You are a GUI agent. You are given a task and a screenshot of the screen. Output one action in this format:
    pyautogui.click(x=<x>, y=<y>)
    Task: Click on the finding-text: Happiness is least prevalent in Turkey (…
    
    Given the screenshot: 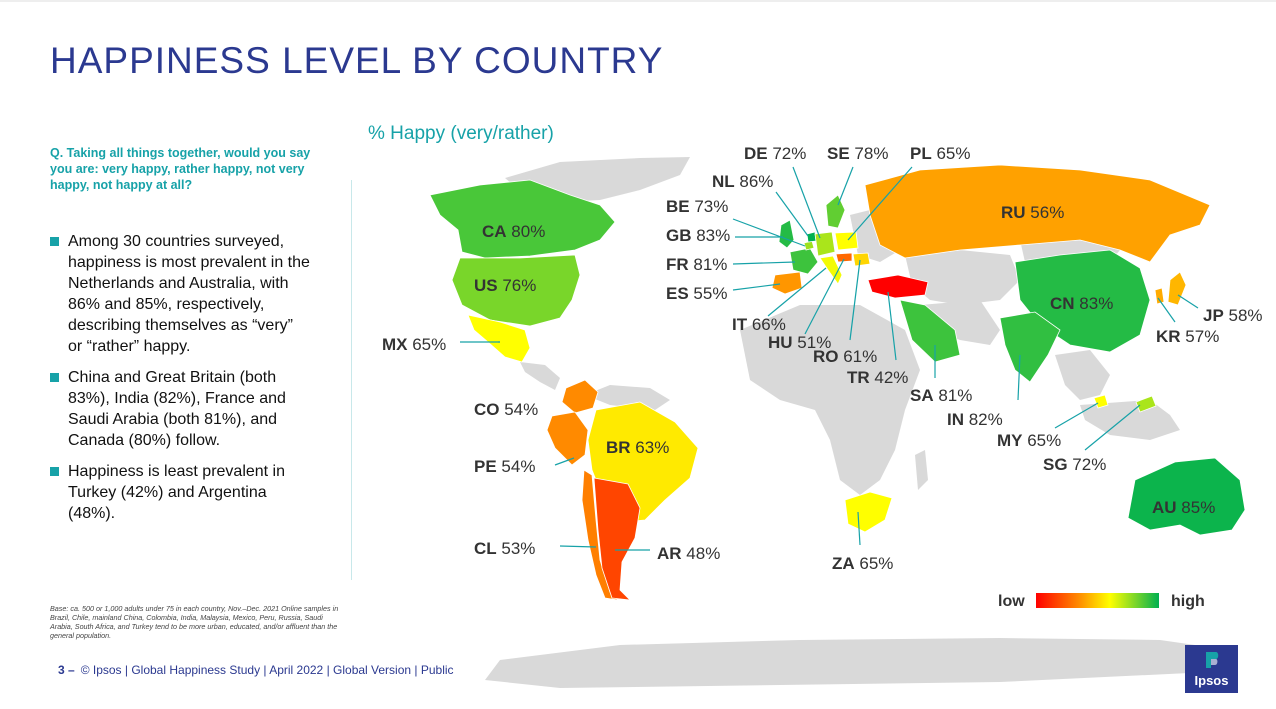 What is the action you would take?
    pyautogui.click(x=177, y=492)
    